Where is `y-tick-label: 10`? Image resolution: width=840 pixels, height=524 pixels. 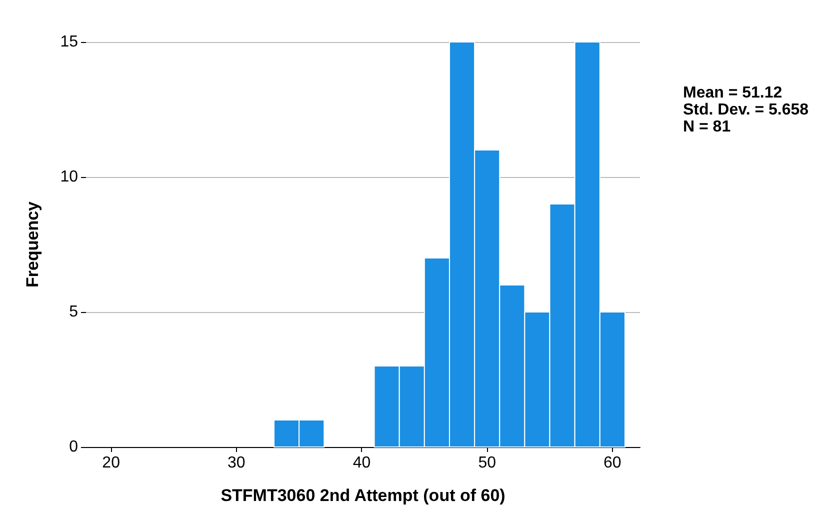 y-tick-label: 10 is located at coordinates (69, 177).